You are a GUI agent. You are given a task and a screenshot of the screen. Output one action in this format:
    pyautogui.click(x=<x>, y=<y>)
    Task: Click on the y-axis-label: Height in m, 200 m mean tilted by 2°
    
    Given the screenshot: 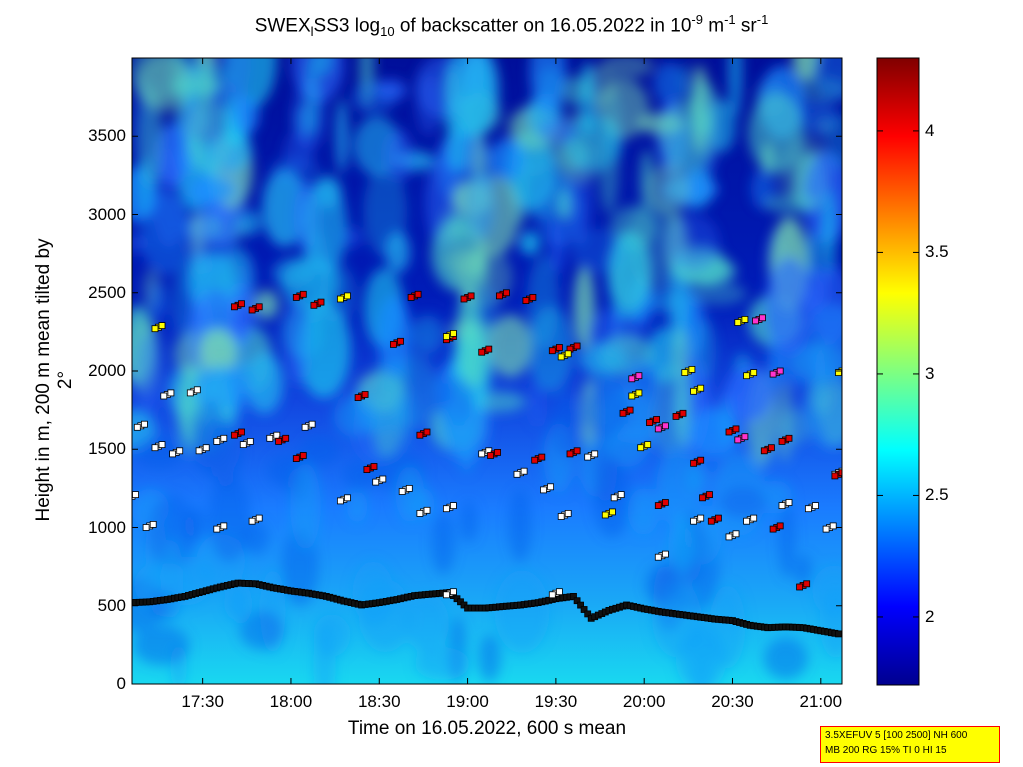 What is the action you would take?
    pyautogui.click(x=54, y=380)
    